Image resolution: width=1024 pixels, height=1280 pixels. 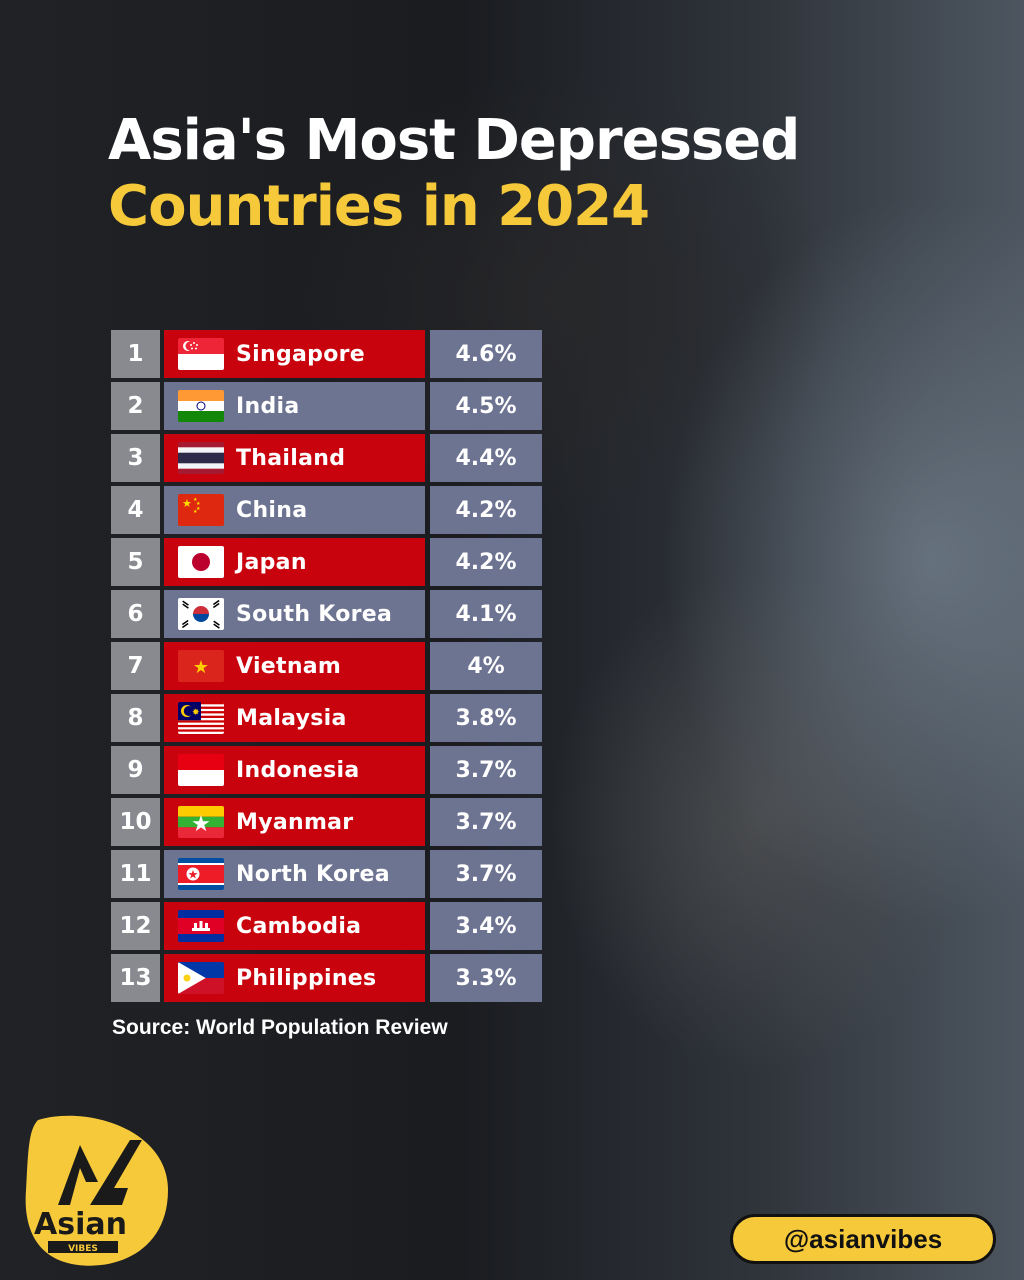 I want to click on country-cell: ★ Myanmar, so click(x=294, y=822).